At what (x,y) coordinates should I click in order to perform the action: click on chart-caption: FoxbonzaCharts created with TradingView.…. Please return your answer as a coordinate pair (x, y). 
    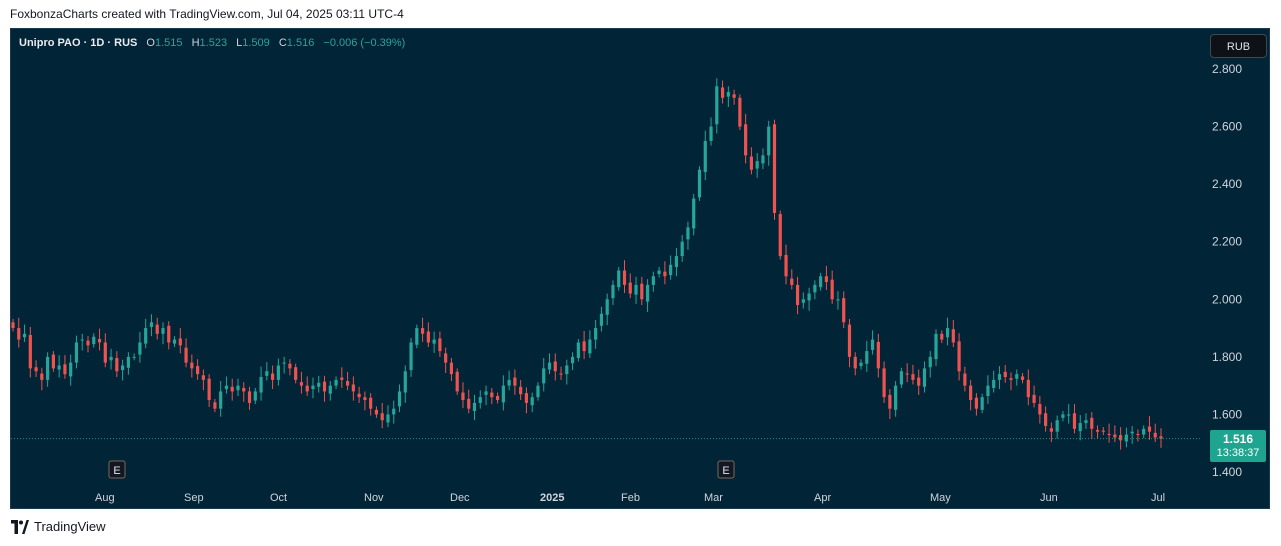
    Looking at the image, I should click on (207, 14).